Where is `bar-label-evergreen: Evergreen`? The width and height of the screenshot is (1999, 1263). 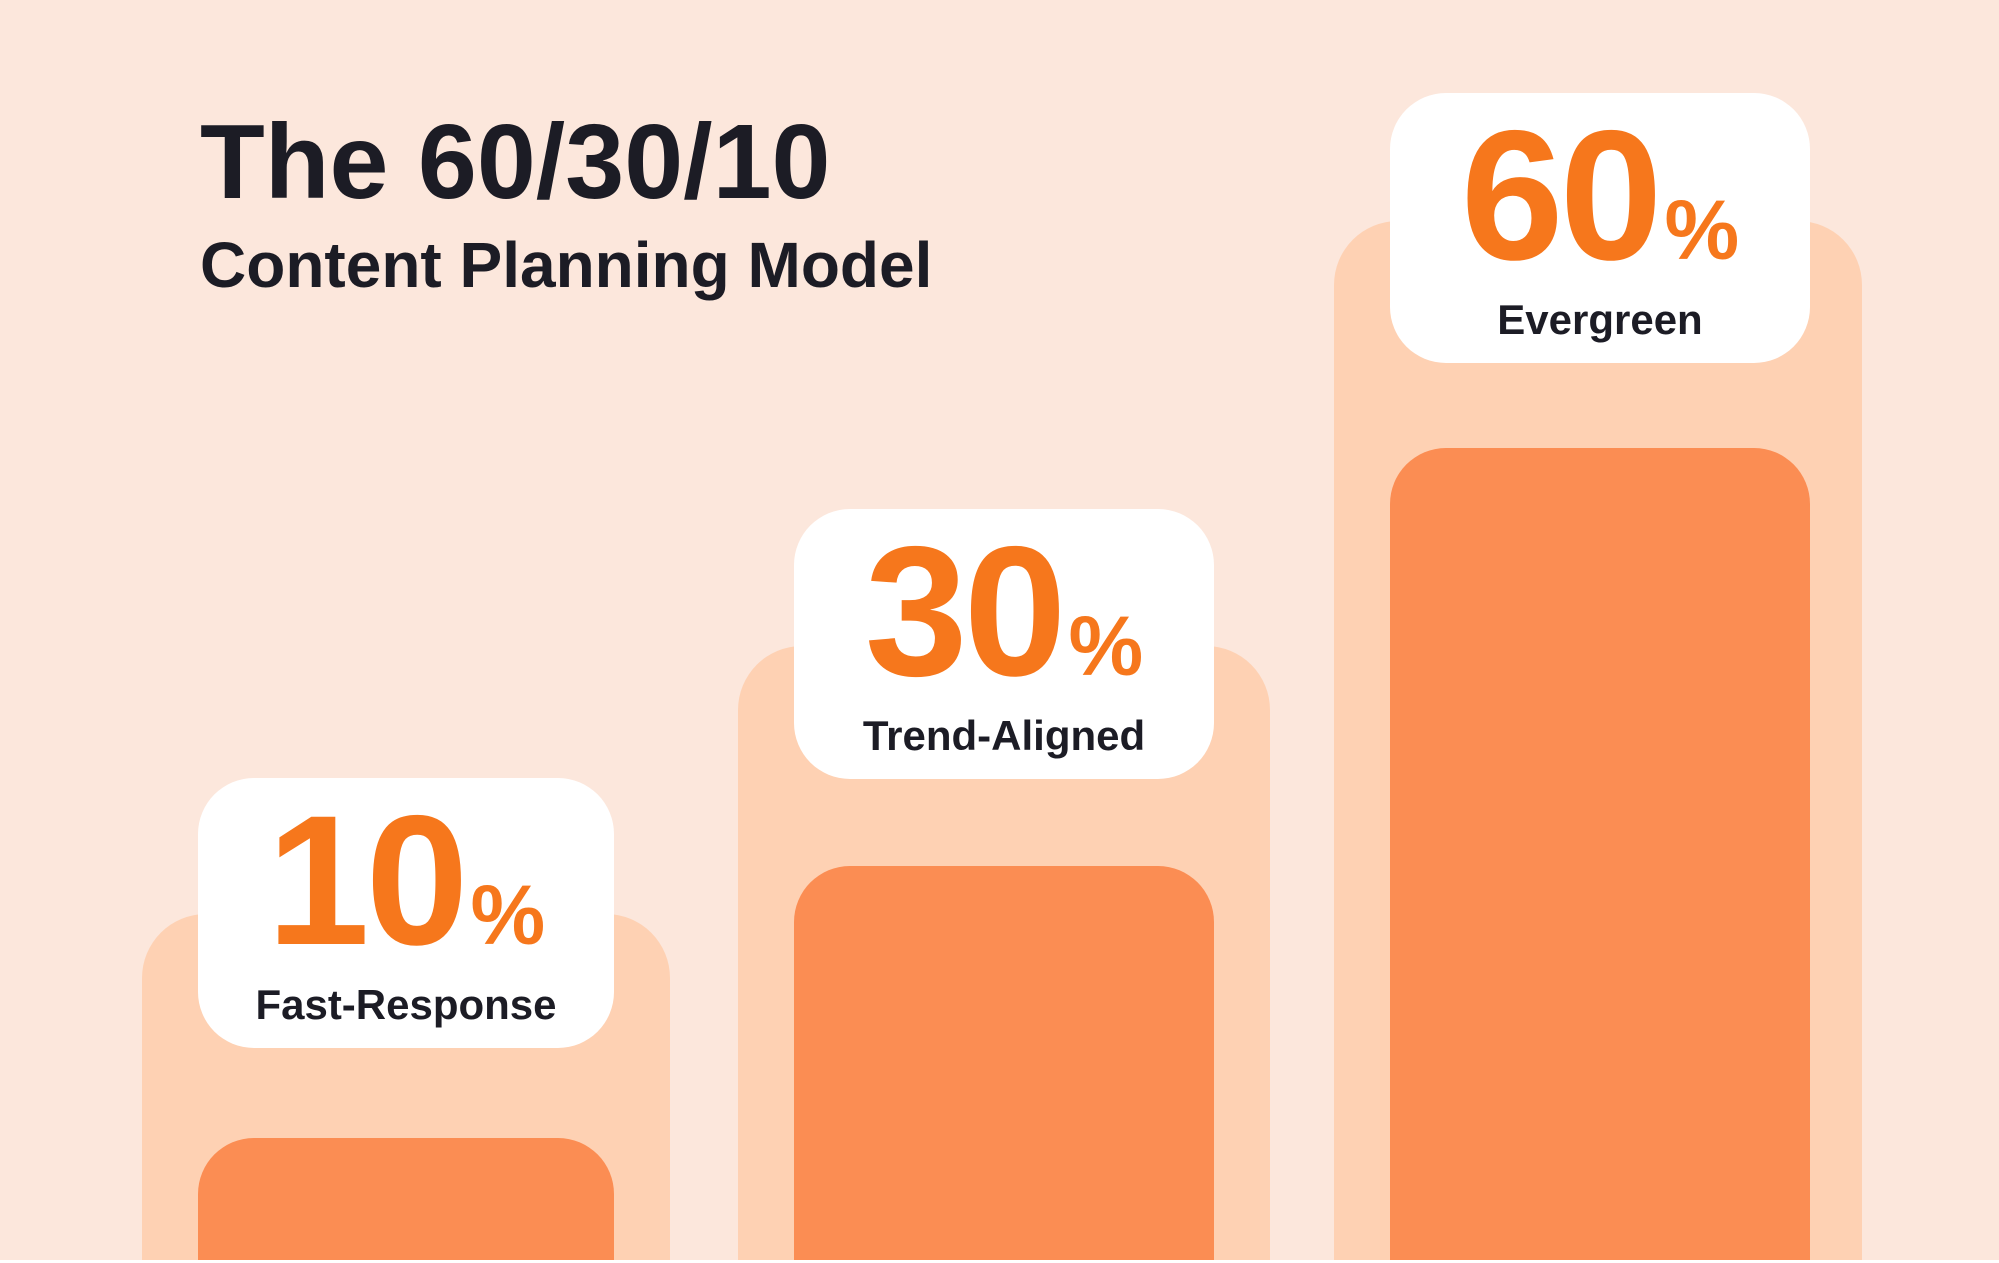 bar-label-evergreen: Evergreen is located at coordinates (1600, 320).